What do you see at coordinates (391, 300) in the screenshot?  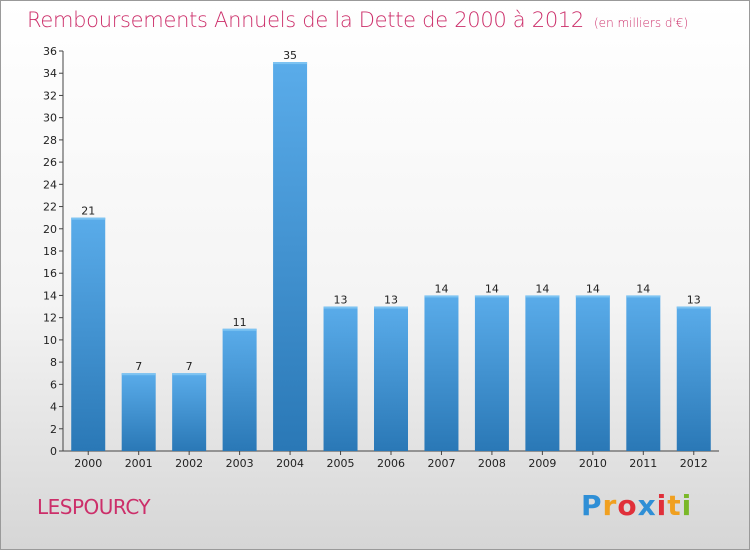 I see `data-label-2006: 13` at bounding box center [391, 300].